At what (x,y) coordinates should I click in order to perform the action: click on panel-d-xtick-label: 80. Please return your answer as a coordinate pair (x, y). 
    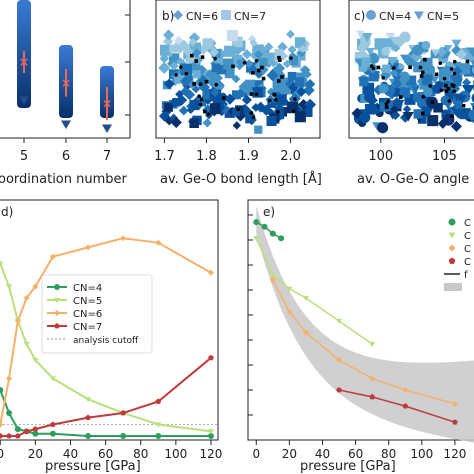
    Looking at the image, I should click on (140, 454).